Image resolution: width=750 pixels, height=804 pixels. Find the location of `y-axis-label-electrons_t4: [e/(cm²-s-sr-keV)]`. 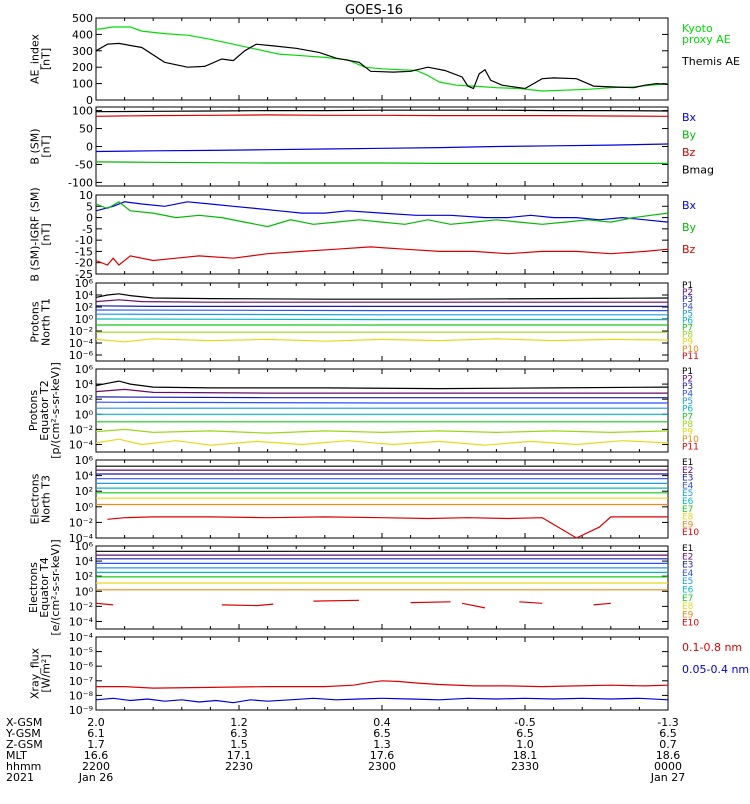

y-axis-label-electrons_t4: [e/(cm²-s-sr-keV)] is located at coordinates (55, 587).